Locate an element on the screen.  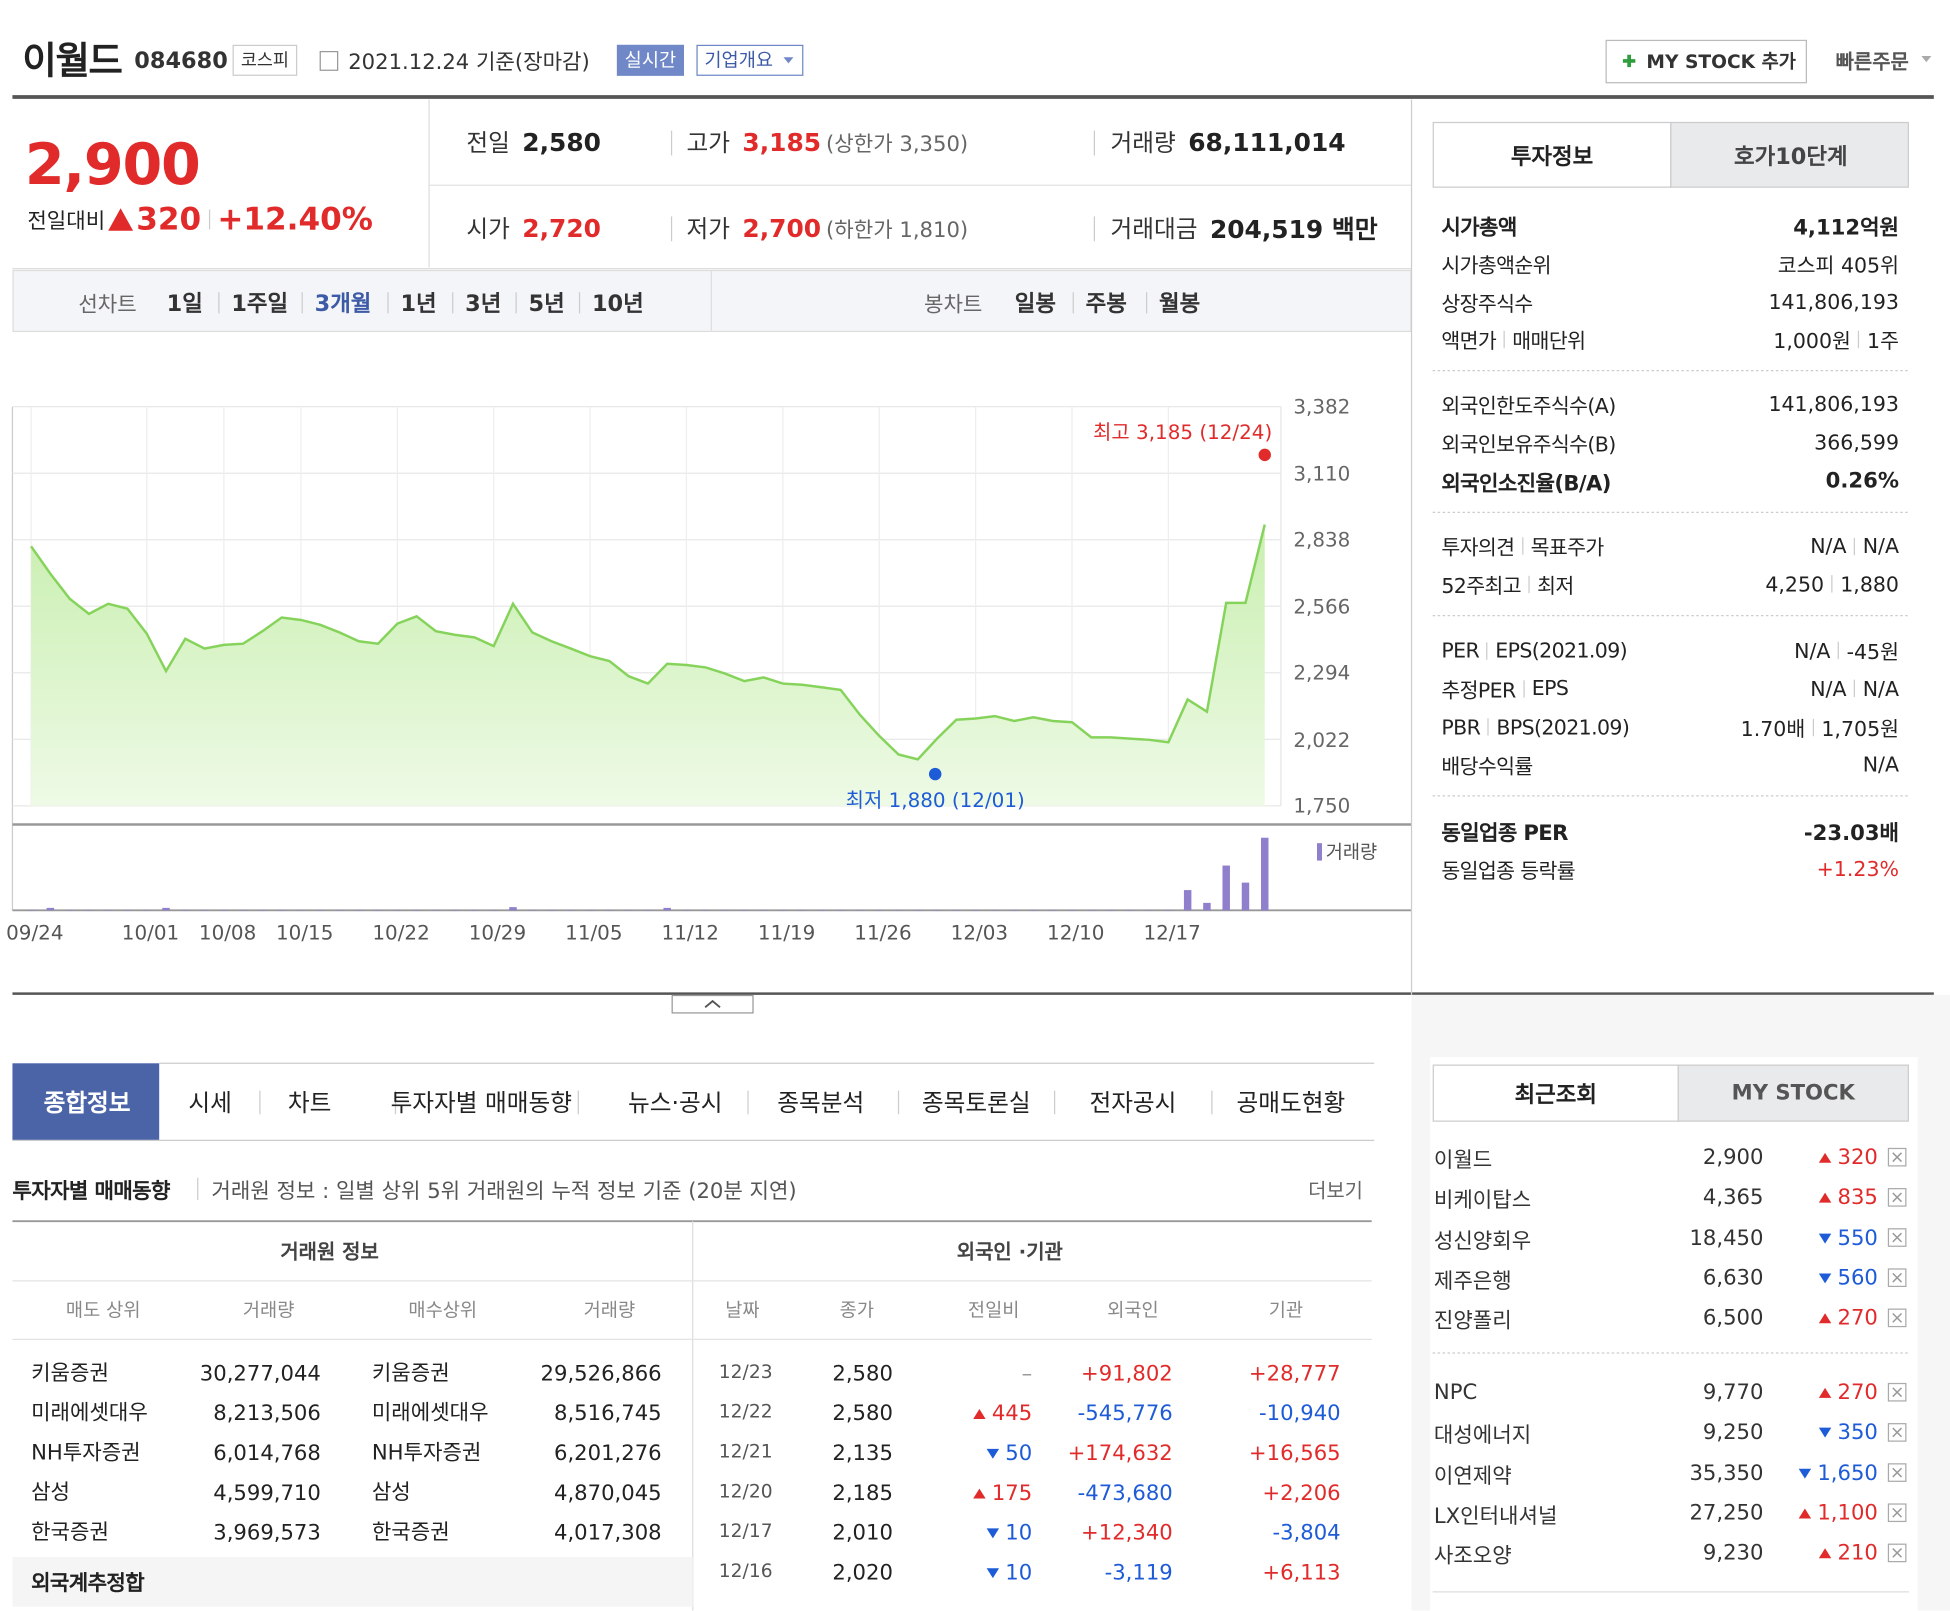
broker-cell: 8,213,506 is located at coordinates (267, 1414).